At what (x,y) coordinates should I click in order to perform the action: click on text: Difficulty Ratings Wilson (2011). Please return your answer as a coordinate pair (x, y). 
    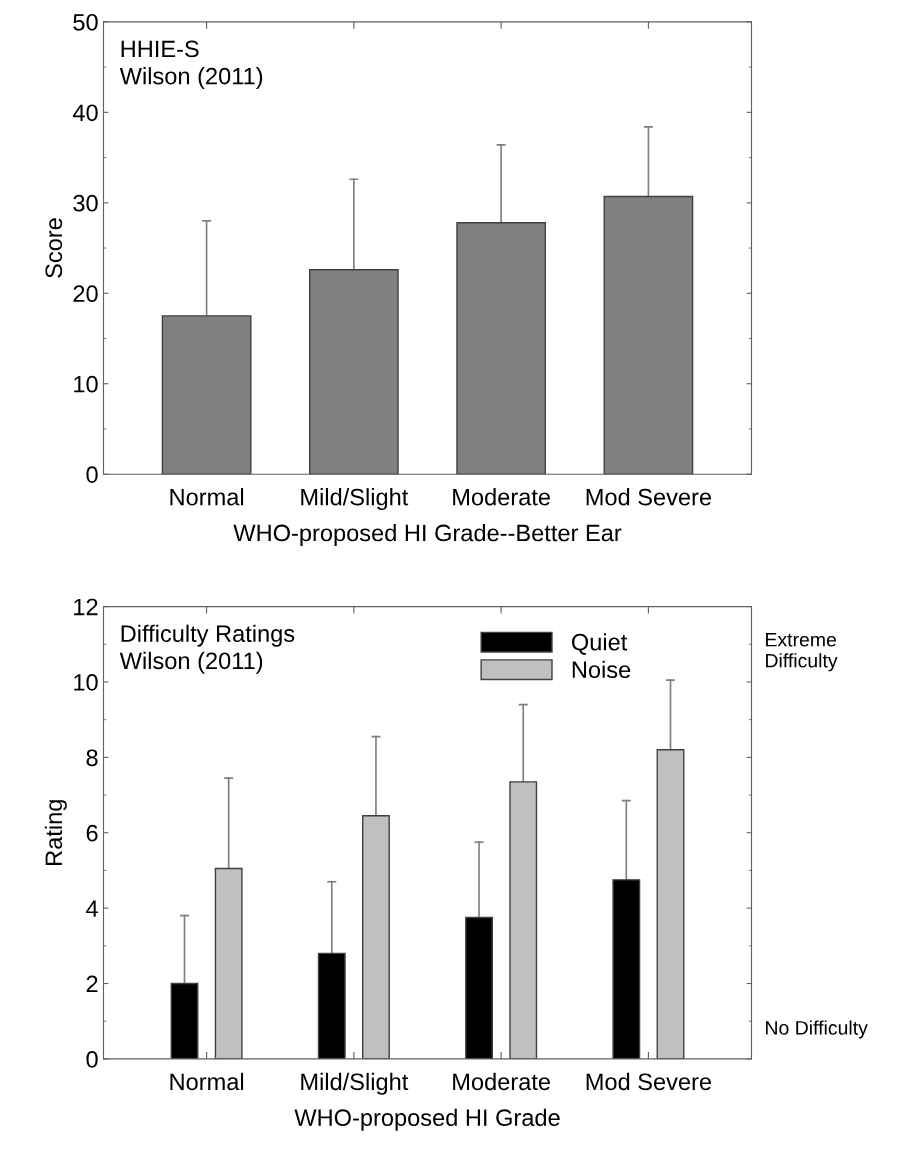
    Looking at the image, I should click on (207, 649).